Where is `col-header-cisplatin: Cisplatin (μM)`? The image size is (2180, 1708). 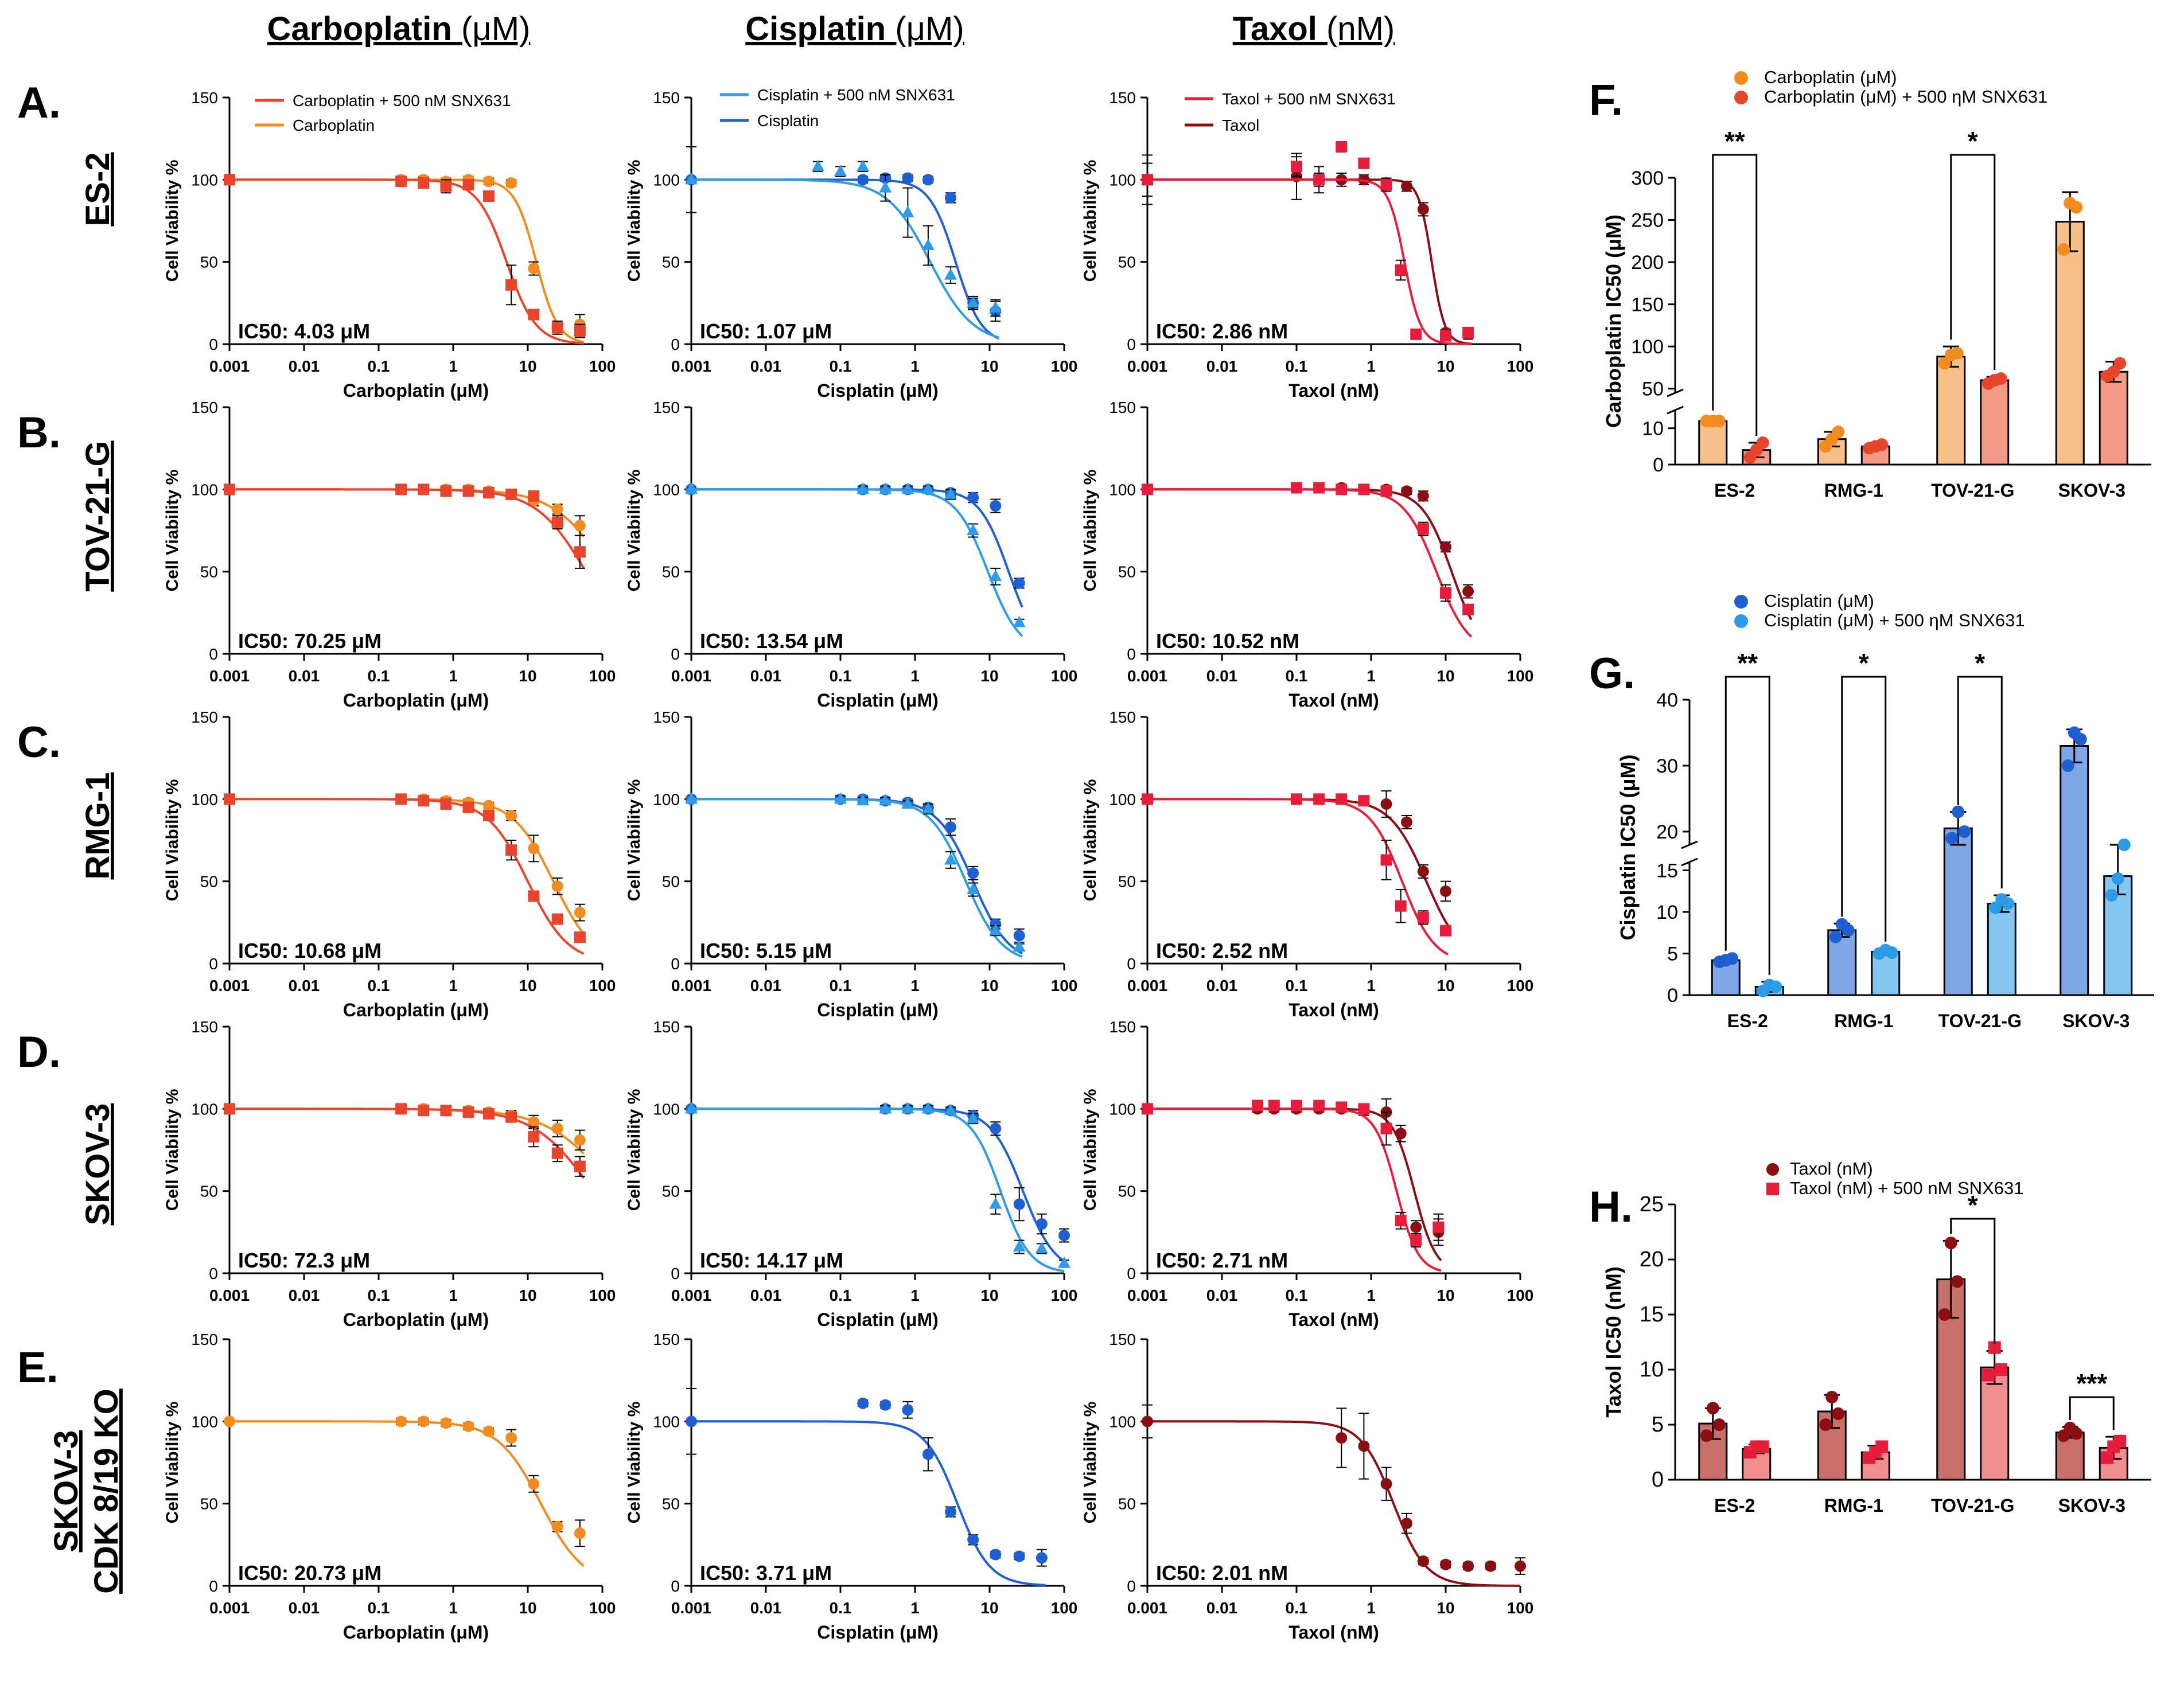 col-header-cisplatin: Cisplatin (μM) is located at coordinates (854, 29).